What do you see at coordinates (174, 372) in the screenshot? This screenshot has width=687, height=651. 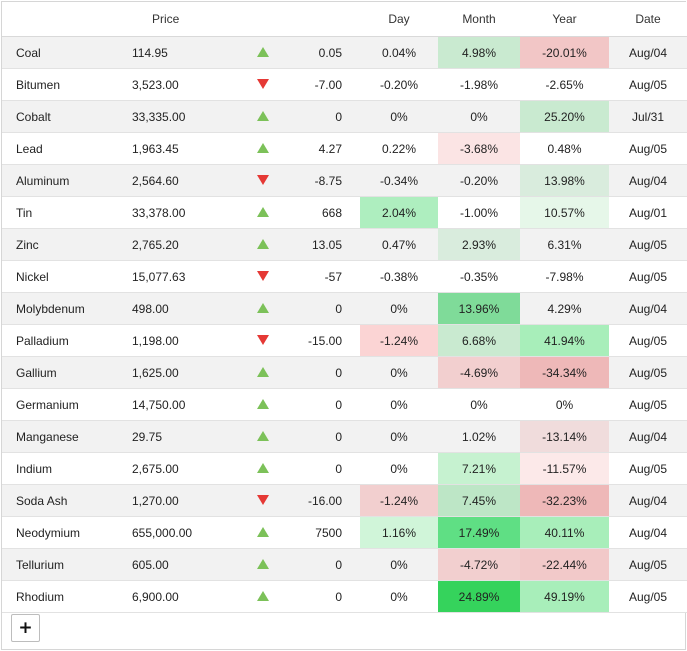 I see `price-cell: 1,625.00` at bounding box center [174, 372].